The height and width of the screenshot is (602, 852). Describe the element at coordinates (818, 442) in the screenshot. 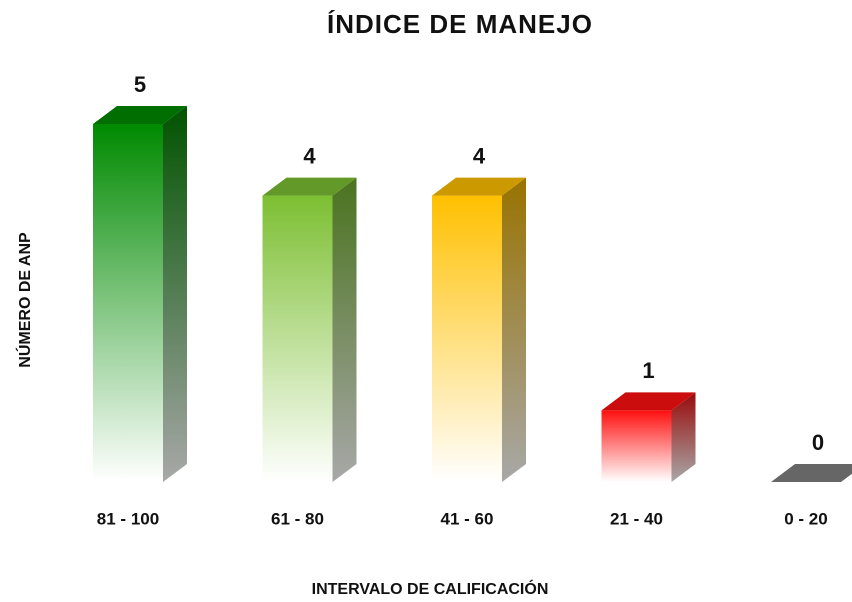

I see `data-label: 0` at that location.